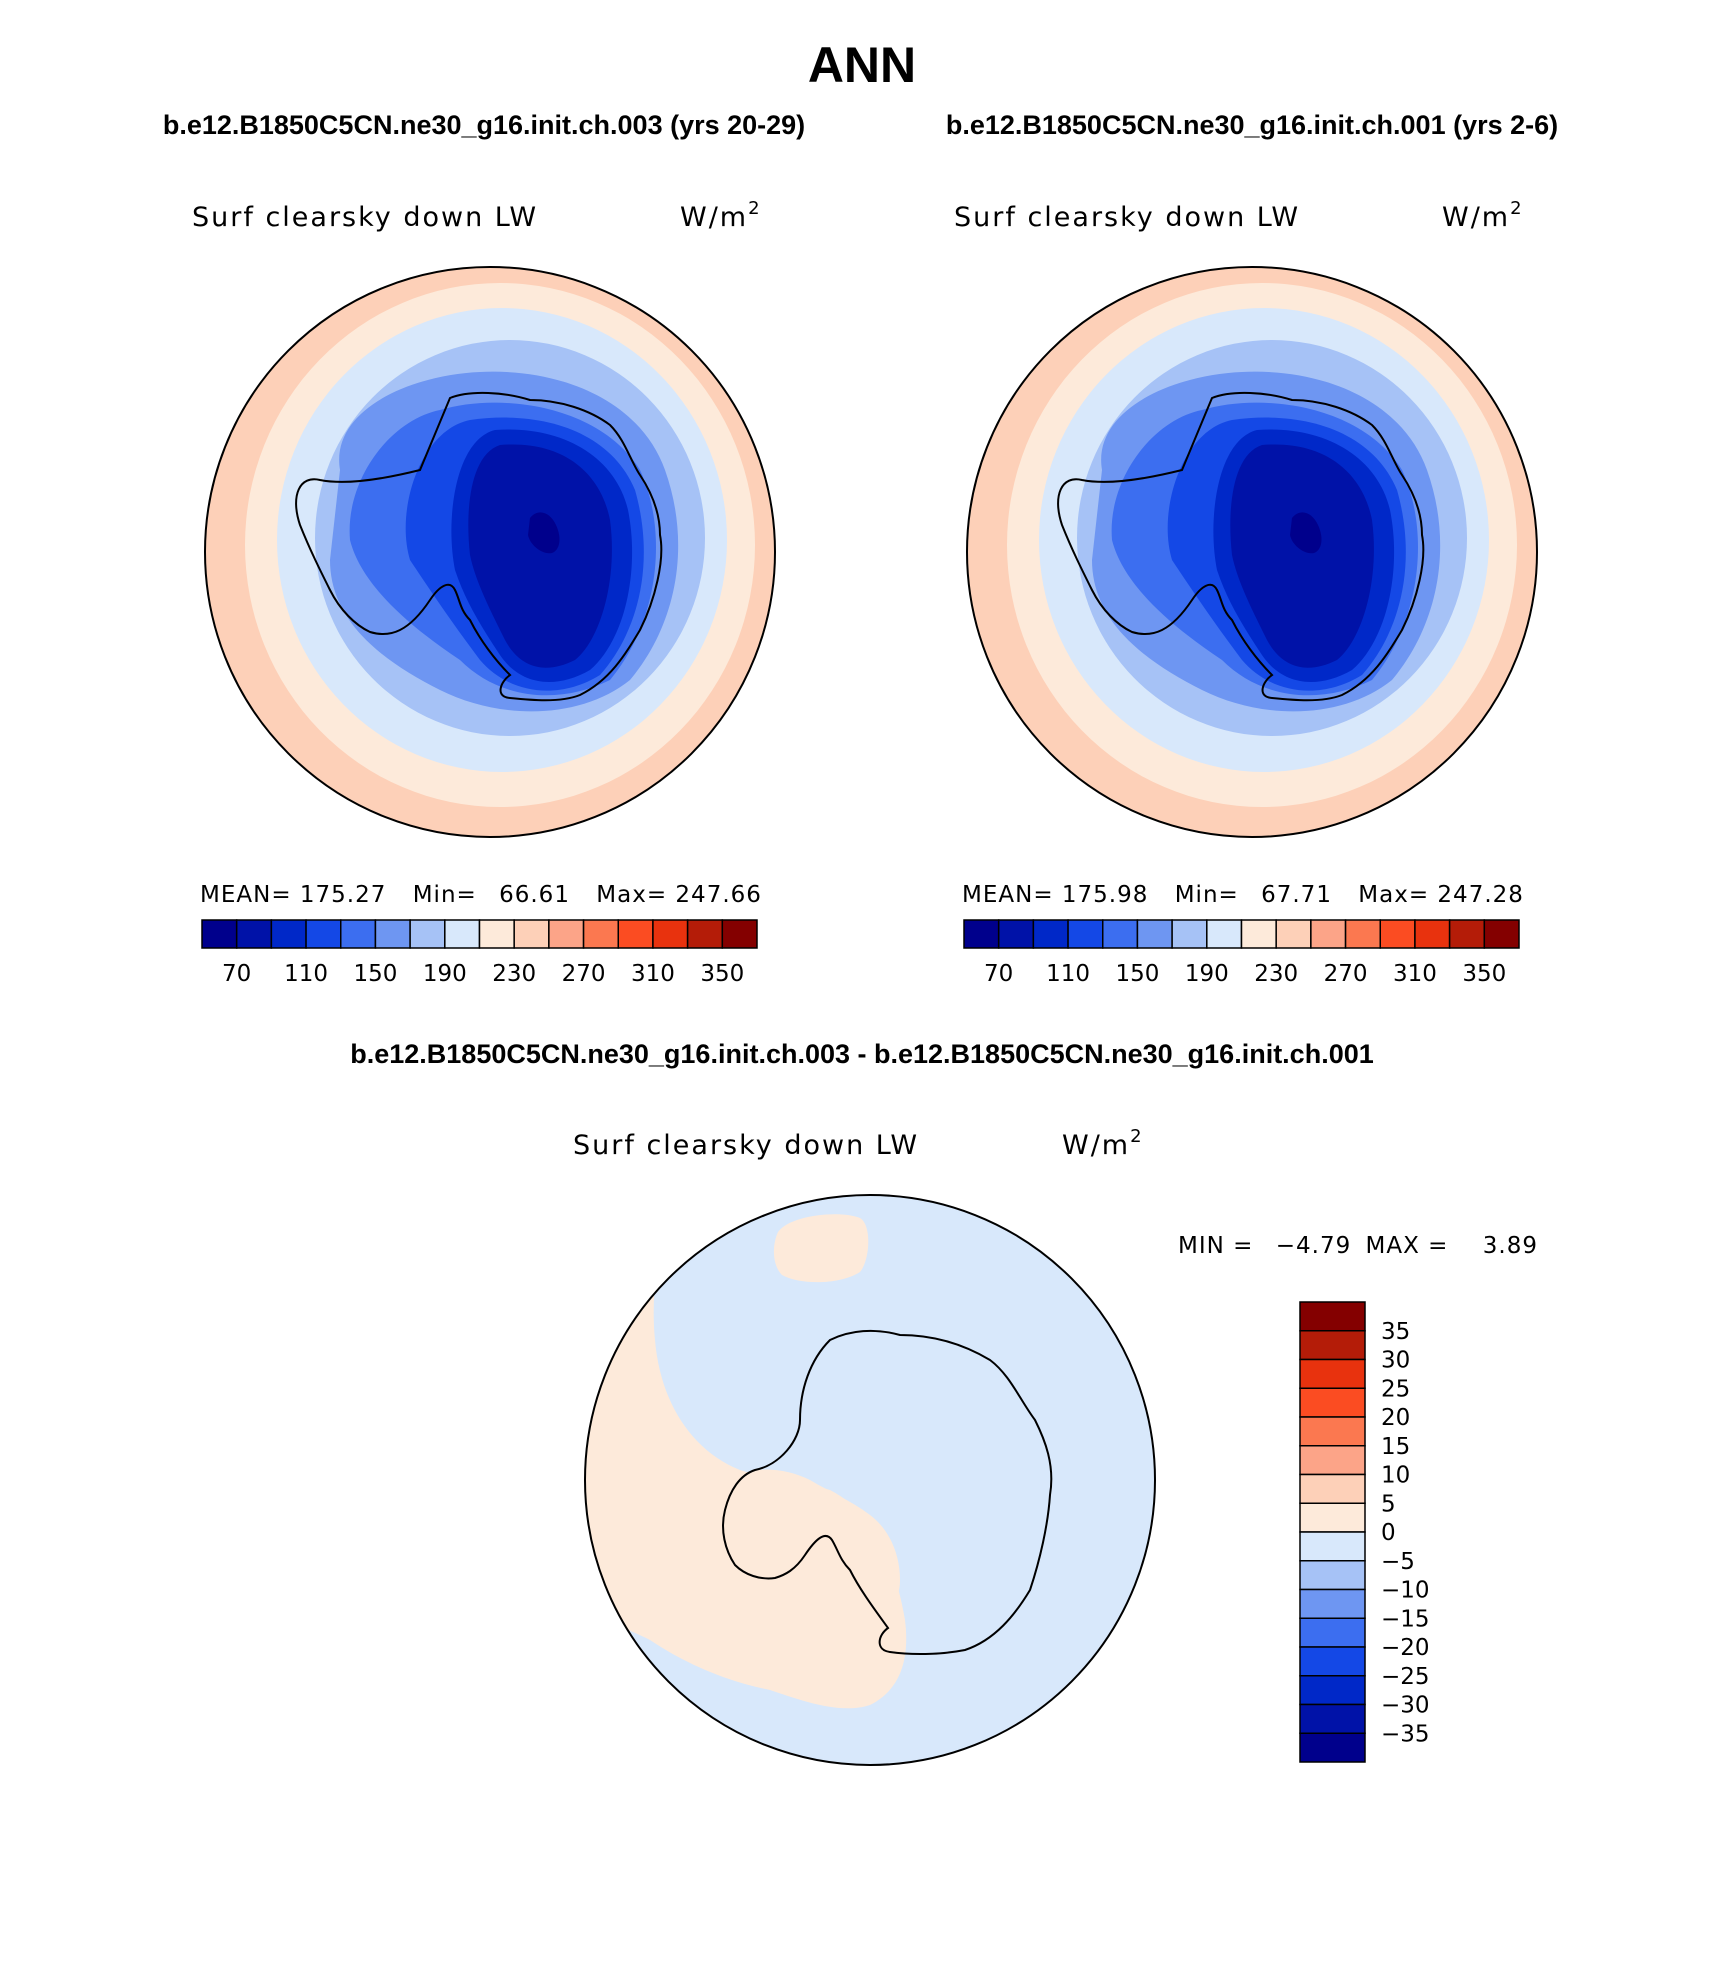 This screenshot has width=1710, height=1972. What do you see at coordinates (1068, 974) in the screenshot?
I see `panel-2-colorbar-tick-label: 110` at bounding box center [1068, 974].